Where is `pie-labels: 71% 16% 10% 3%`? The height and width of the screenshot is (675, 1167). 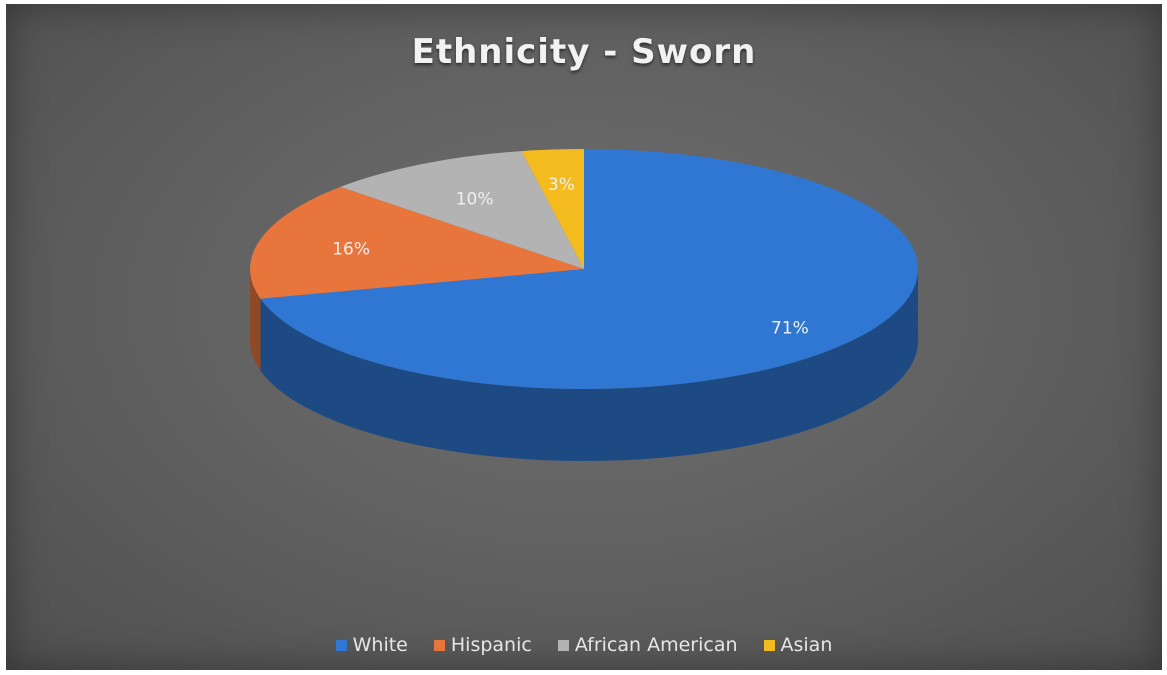 pie-labels: 71% 16% 10% 3% is located at coordinates (570, 256).